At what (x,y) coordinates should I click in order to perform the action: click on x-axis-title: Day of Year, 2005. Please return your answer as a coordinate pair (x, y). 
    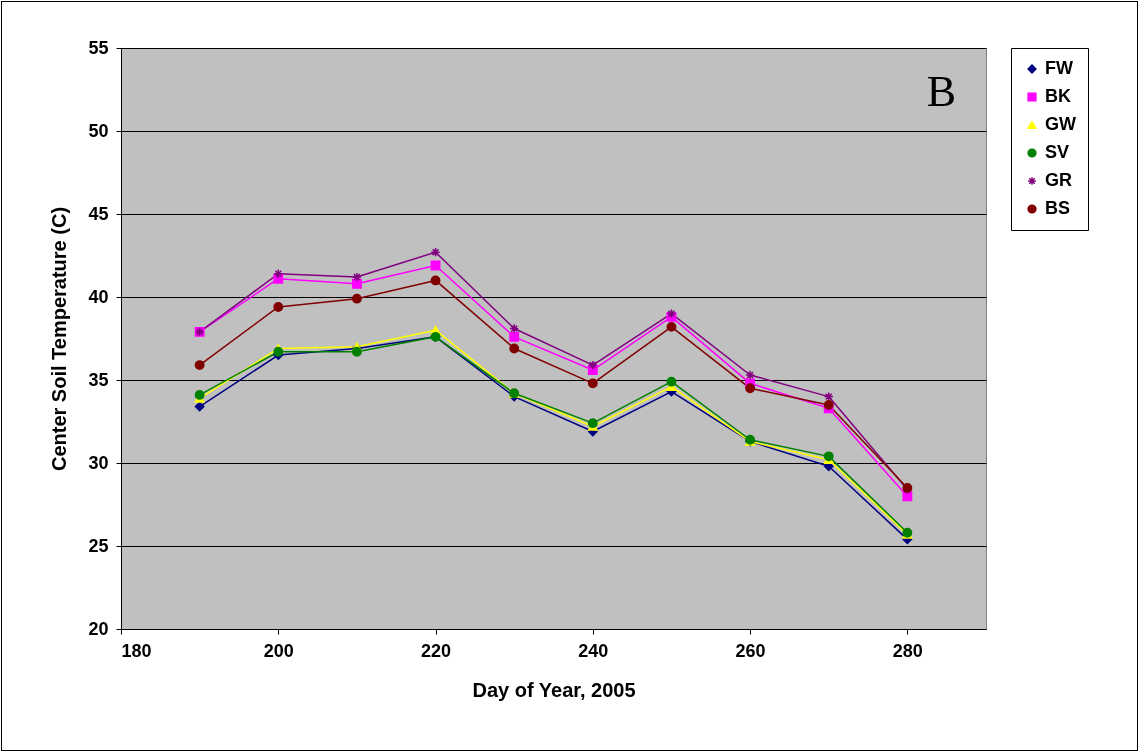
    Looking at the image, I should click on (554, 689).